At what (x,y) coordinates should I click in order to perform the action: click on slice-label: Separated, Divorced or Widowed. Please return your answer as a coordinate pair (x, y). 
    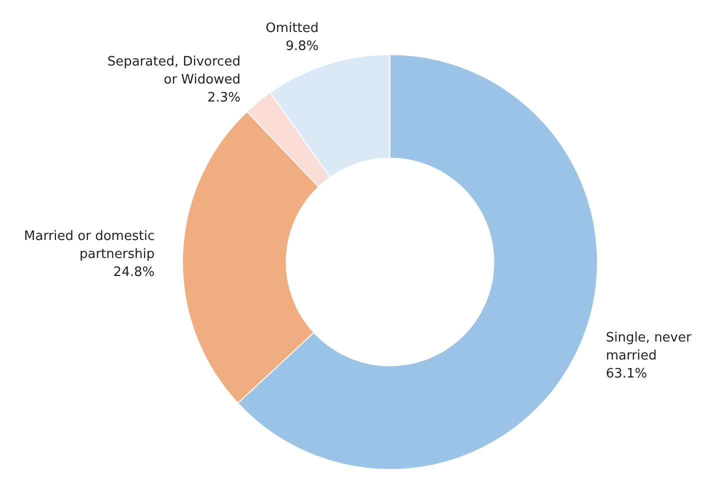
    Looking at the image, I should click on (173, 71).